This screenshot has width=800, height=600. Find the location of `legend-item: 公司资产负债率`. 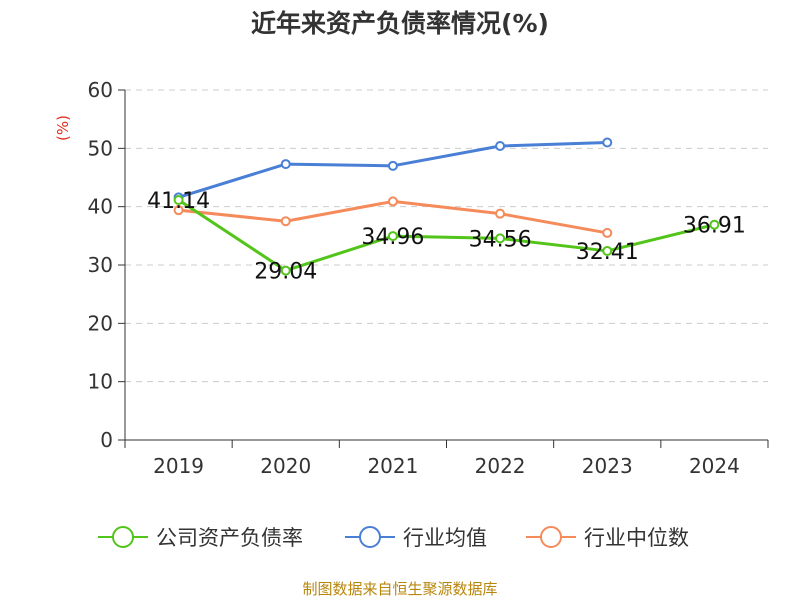

legend-item: 公司资产负债率 is located at coordinates (200, 538).